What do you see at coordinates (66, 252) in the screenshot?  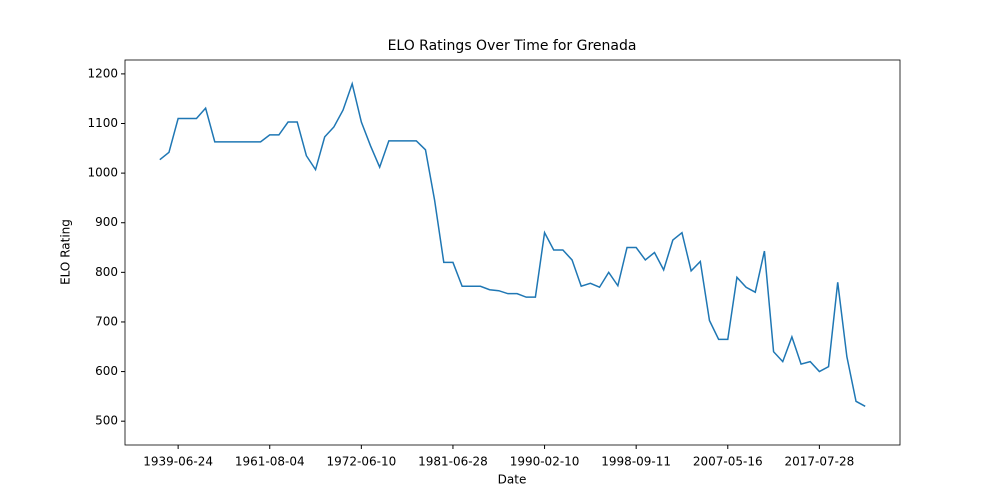 I see `y-axis-label: ELO Rating` at bounding box center [66, 252].